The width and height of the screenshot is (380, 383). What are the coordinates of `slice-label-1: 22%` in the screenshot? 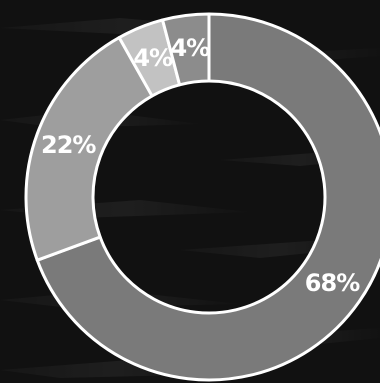 It's located at (68, 145).